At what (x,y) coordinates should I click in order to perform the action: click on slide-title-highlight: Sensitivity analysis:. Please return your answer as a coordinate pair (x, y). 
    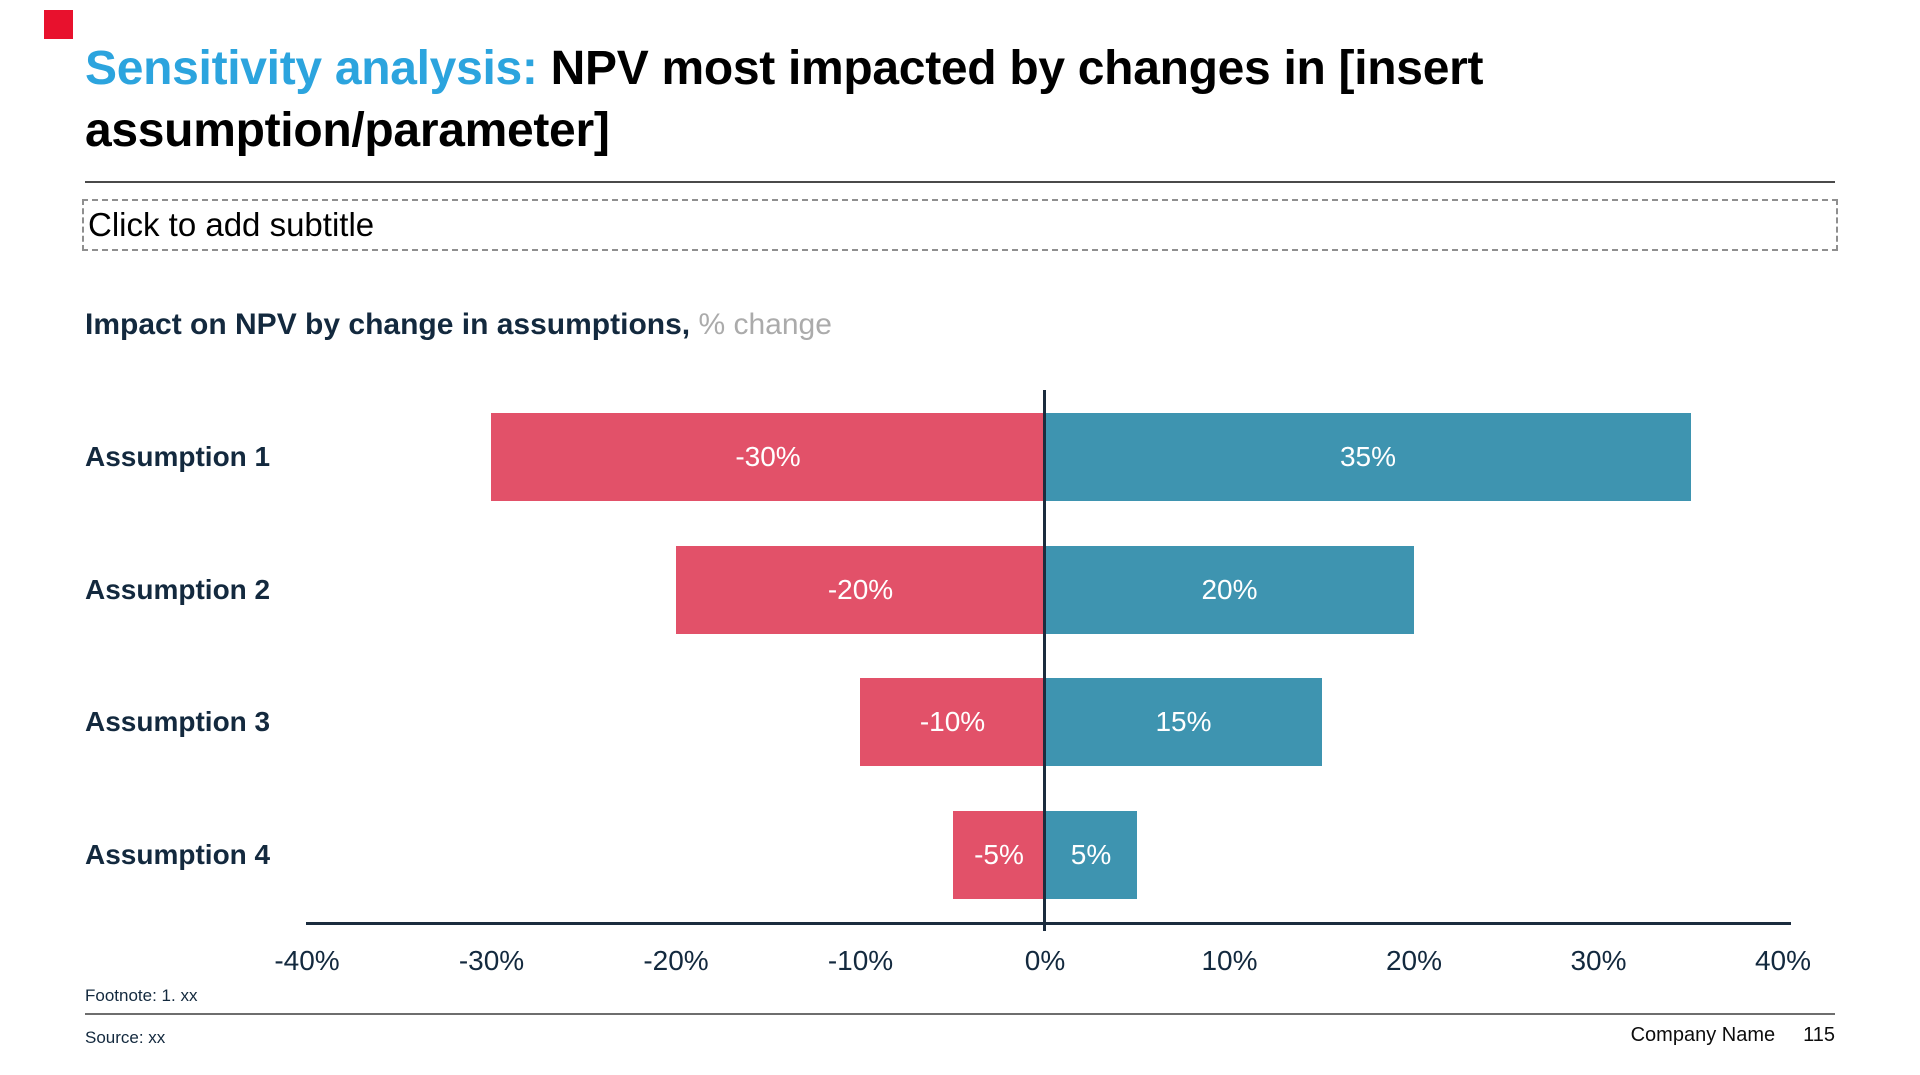
    Looking at the image, I should click on (318, 68).